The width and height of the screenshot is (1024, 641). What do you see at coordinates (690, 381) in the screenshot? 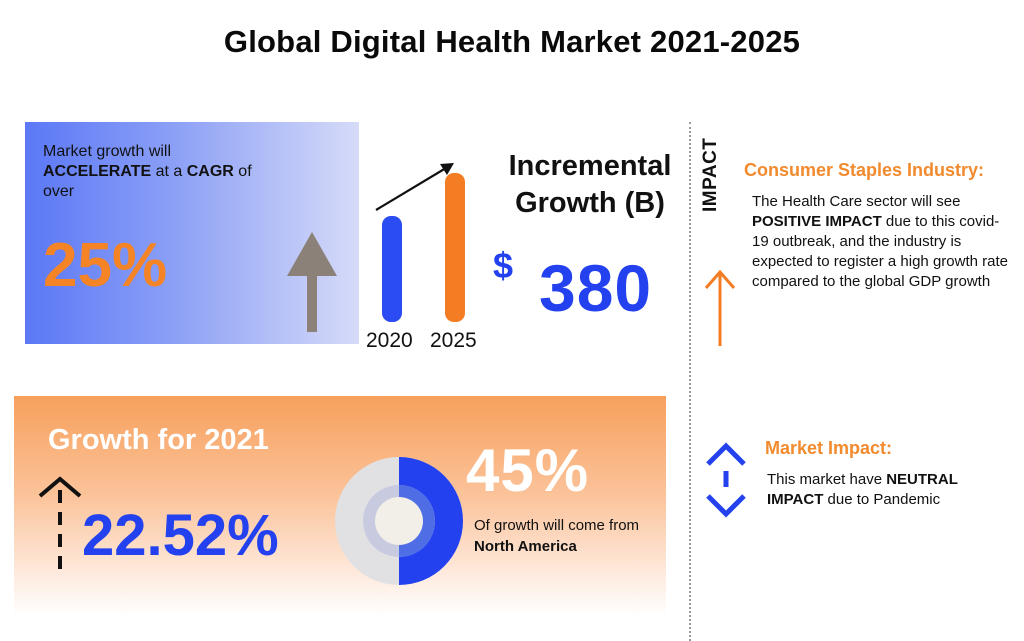
I see `vertical-divider` at bounding box center [690, 381].